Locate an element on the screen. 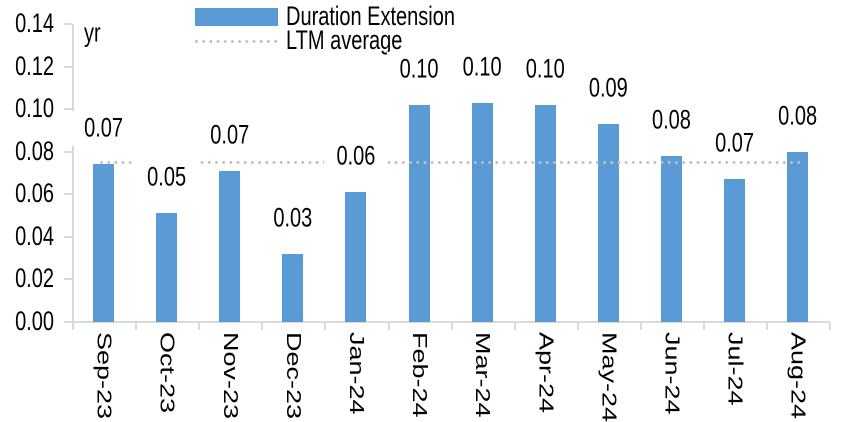 The image size is (852, 422). bar-value-label: 0.03 is located at coordinates (292, 218).